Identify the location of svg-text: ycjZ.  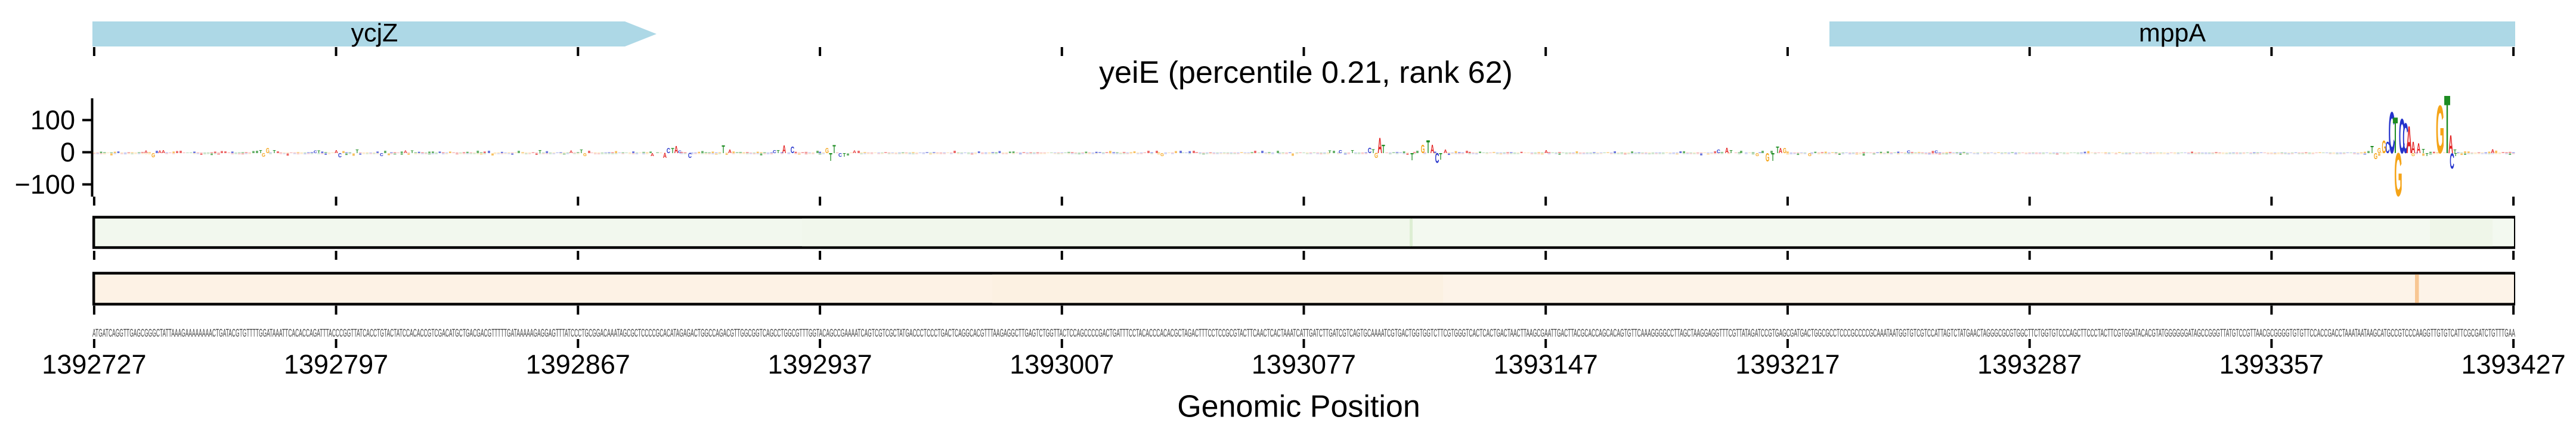
(375, 33).